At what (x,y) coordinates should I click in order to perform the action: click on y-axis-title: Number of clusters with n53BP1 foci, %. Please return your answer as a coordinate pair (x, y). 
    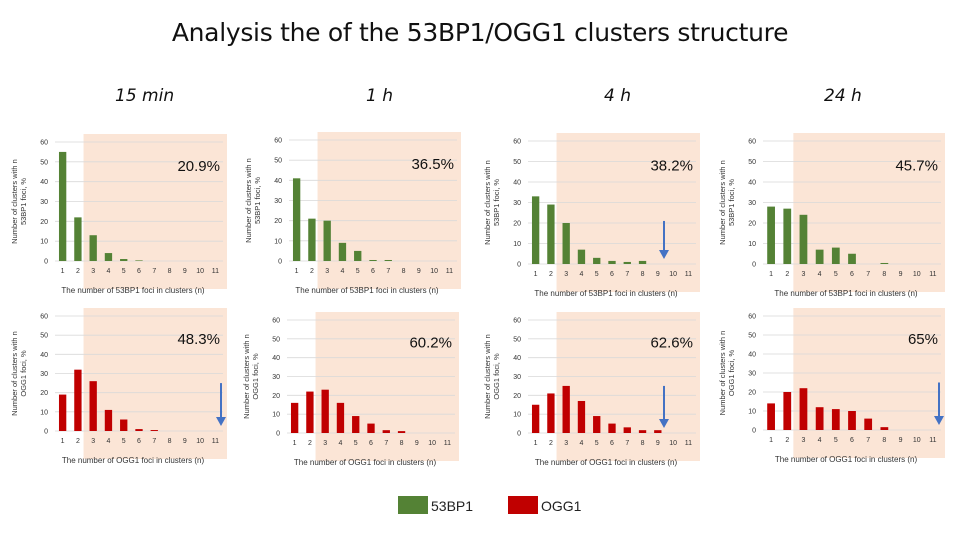
    Looking at the image, I should click on (492, 202).